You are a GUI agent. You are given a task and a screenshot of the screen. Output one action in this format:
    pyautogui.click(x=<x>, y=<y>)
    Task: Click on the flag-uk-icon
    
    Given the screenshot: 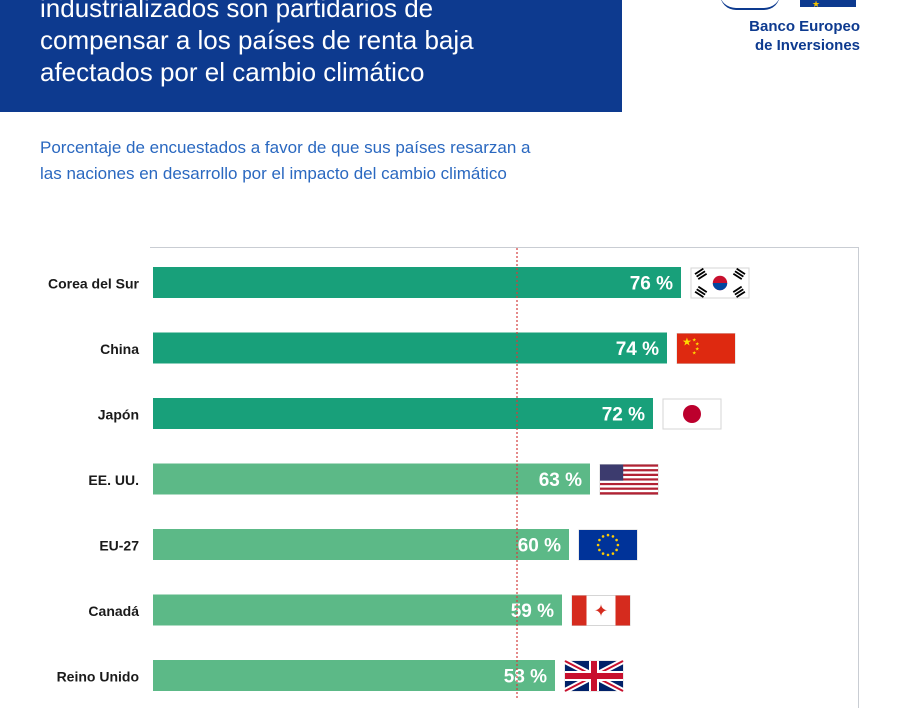 What is the action you would take?
    pyautogui.click(x=594, y=676)
    